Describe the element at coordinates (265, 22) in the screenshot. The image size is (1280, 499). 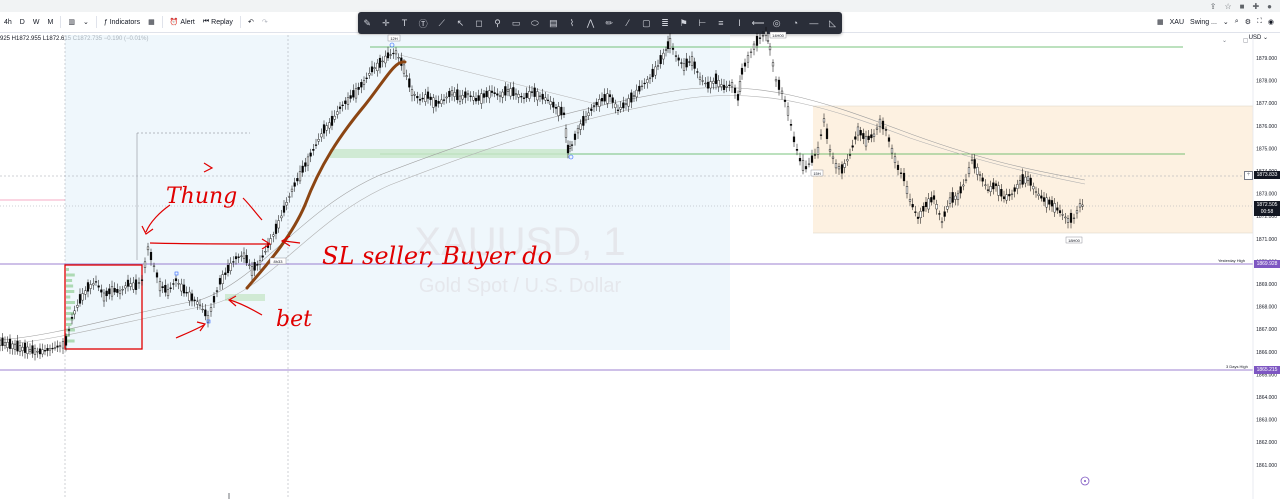
I see `redo-button: ↷` at that location.